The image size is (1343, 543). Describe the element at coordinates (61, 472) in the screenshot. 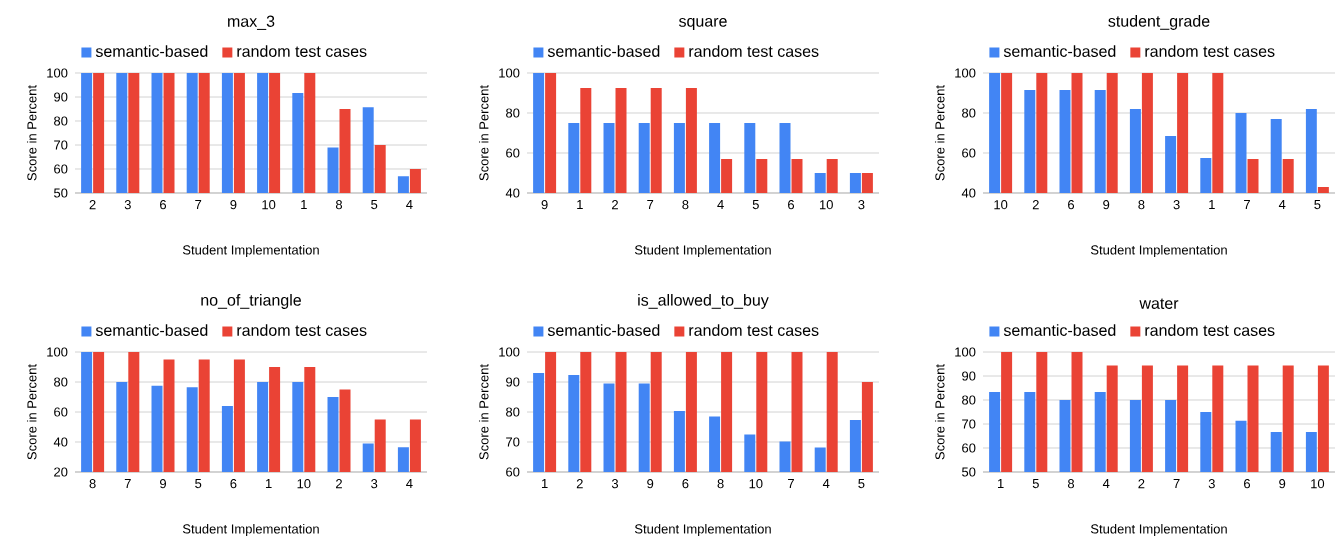

I see `y-tick-label: 20` at that location.